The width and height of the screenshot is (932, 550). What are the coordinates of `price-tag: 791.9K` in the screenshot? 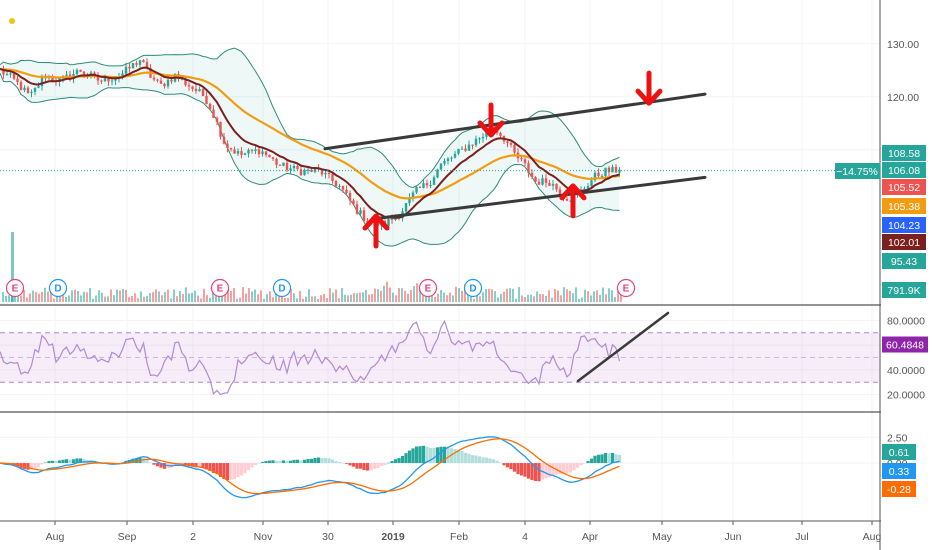 It's located at (904, 290).